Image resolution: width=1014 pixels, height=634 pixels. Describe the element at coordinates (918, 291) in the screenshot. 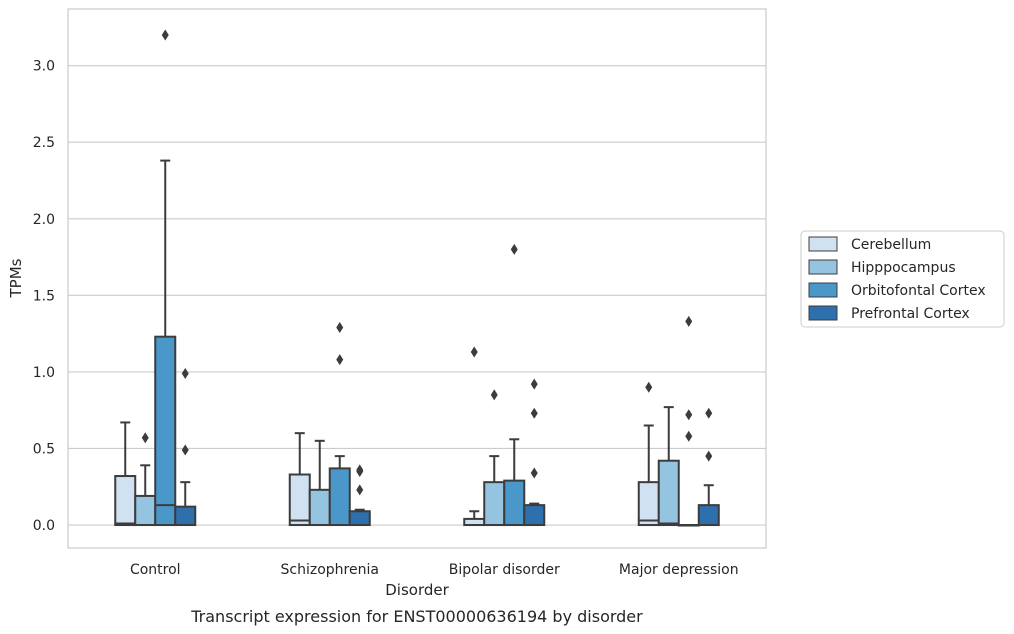

I see `legend-label: Orbitofontal Cortex` at that location.